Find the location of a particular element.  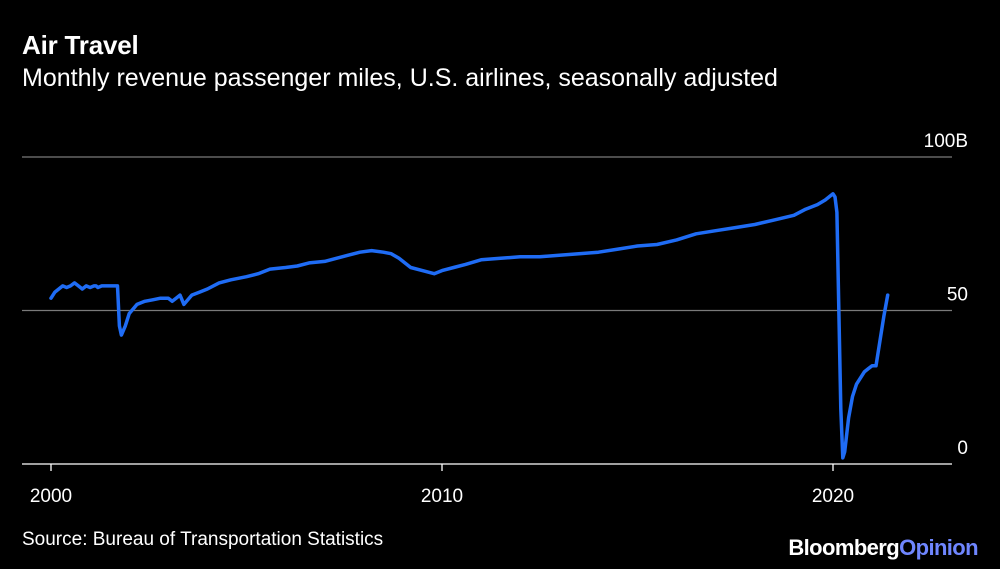

brand-part-1: Bloomberg is located at coordinates (844, 547).